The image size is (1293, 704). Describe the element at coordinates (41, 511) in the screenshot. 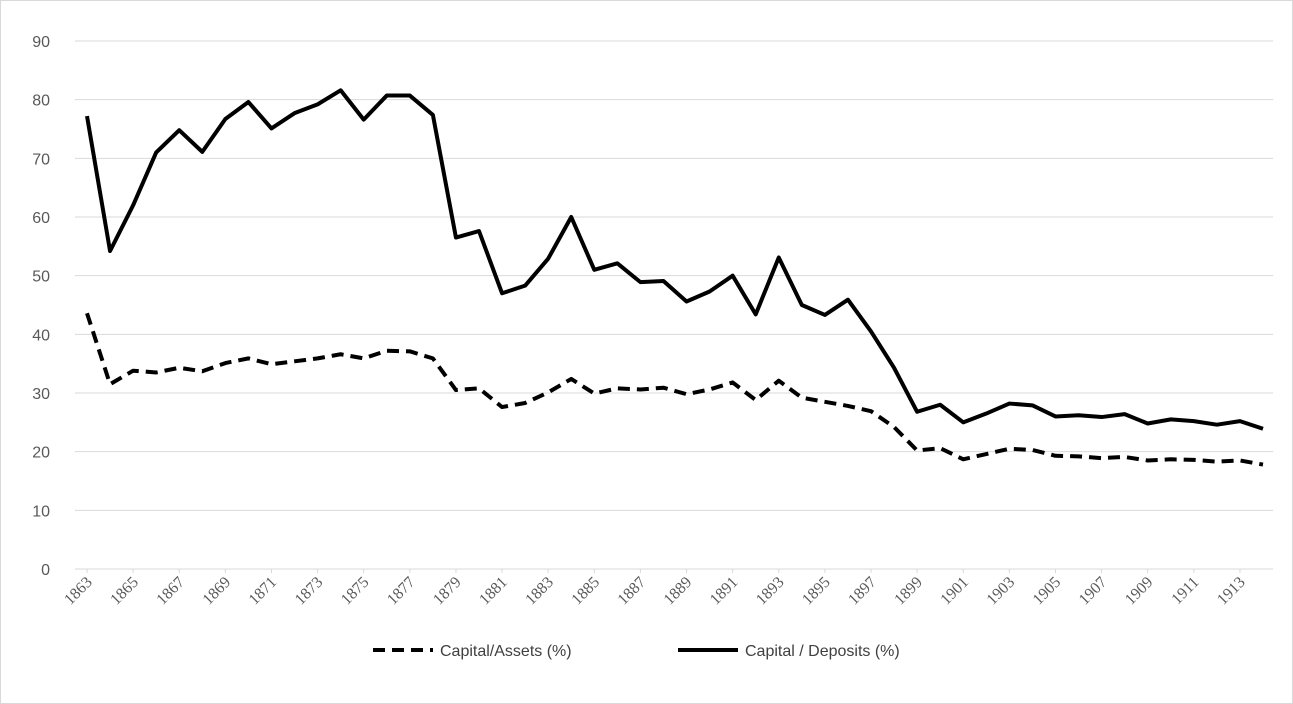

I see `y-tick-label: 10` at that location.